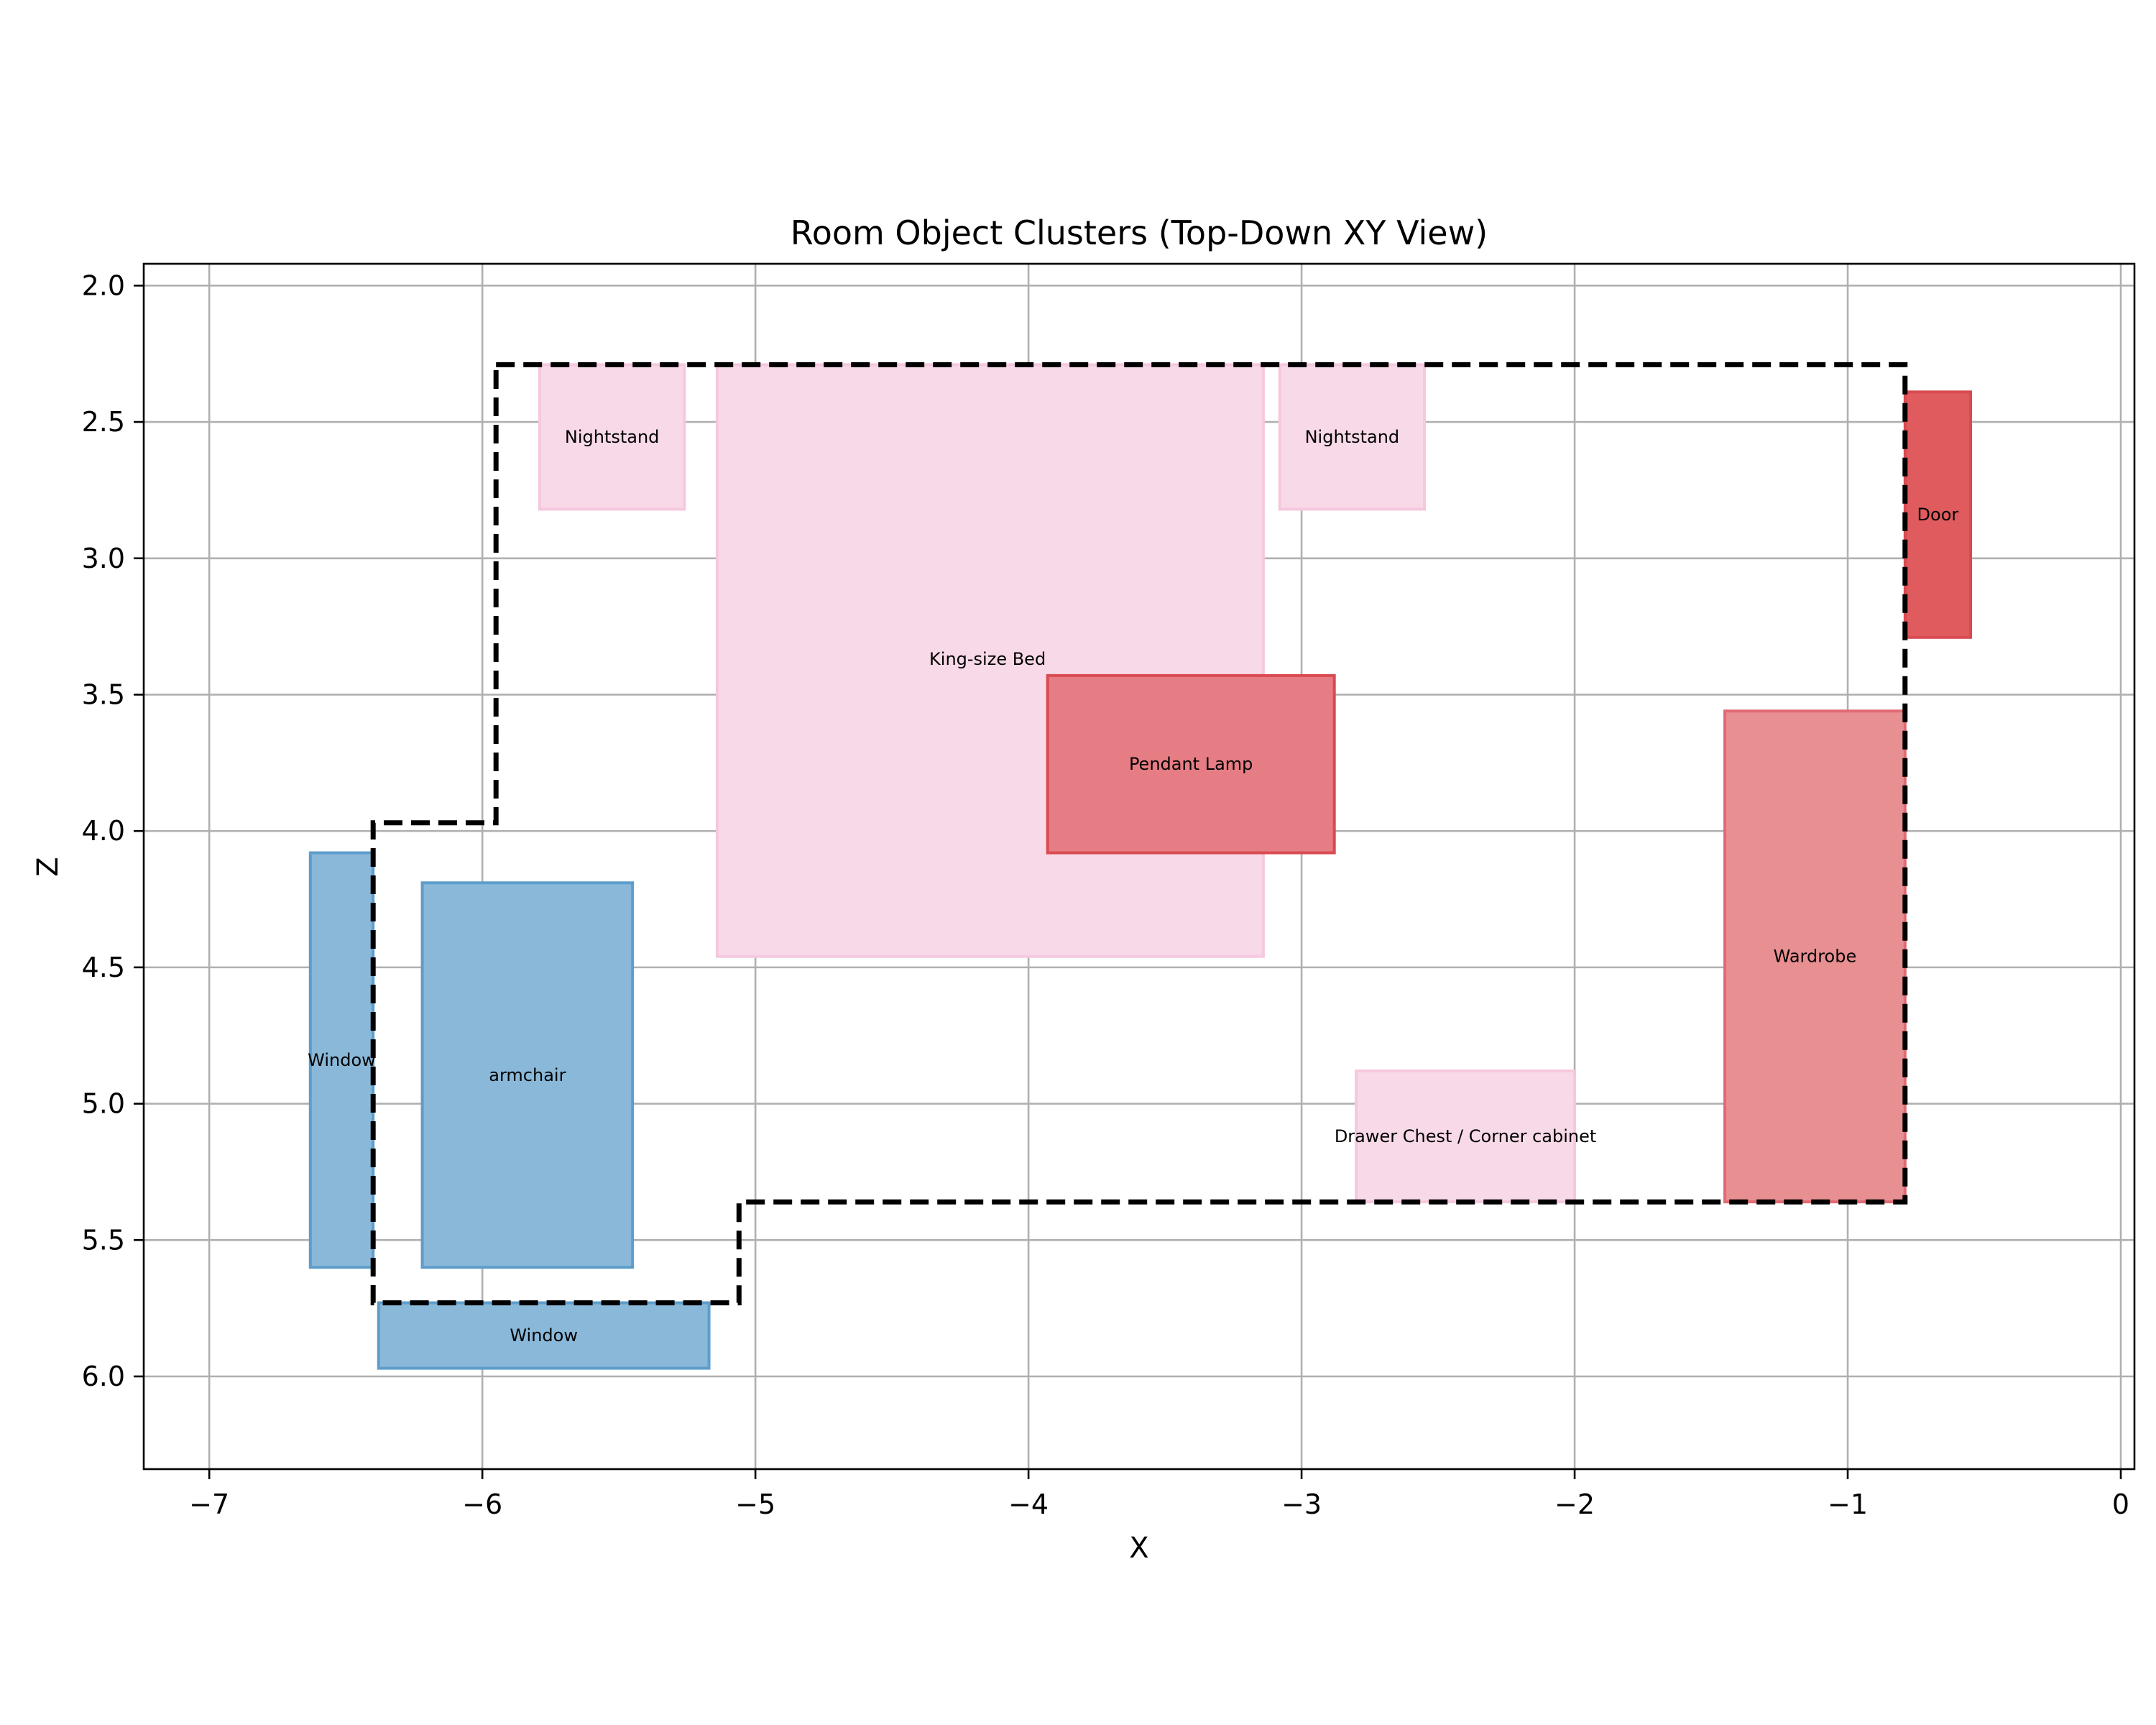  I want to click on y-tick-label: 6.0, so click(103, 1376).